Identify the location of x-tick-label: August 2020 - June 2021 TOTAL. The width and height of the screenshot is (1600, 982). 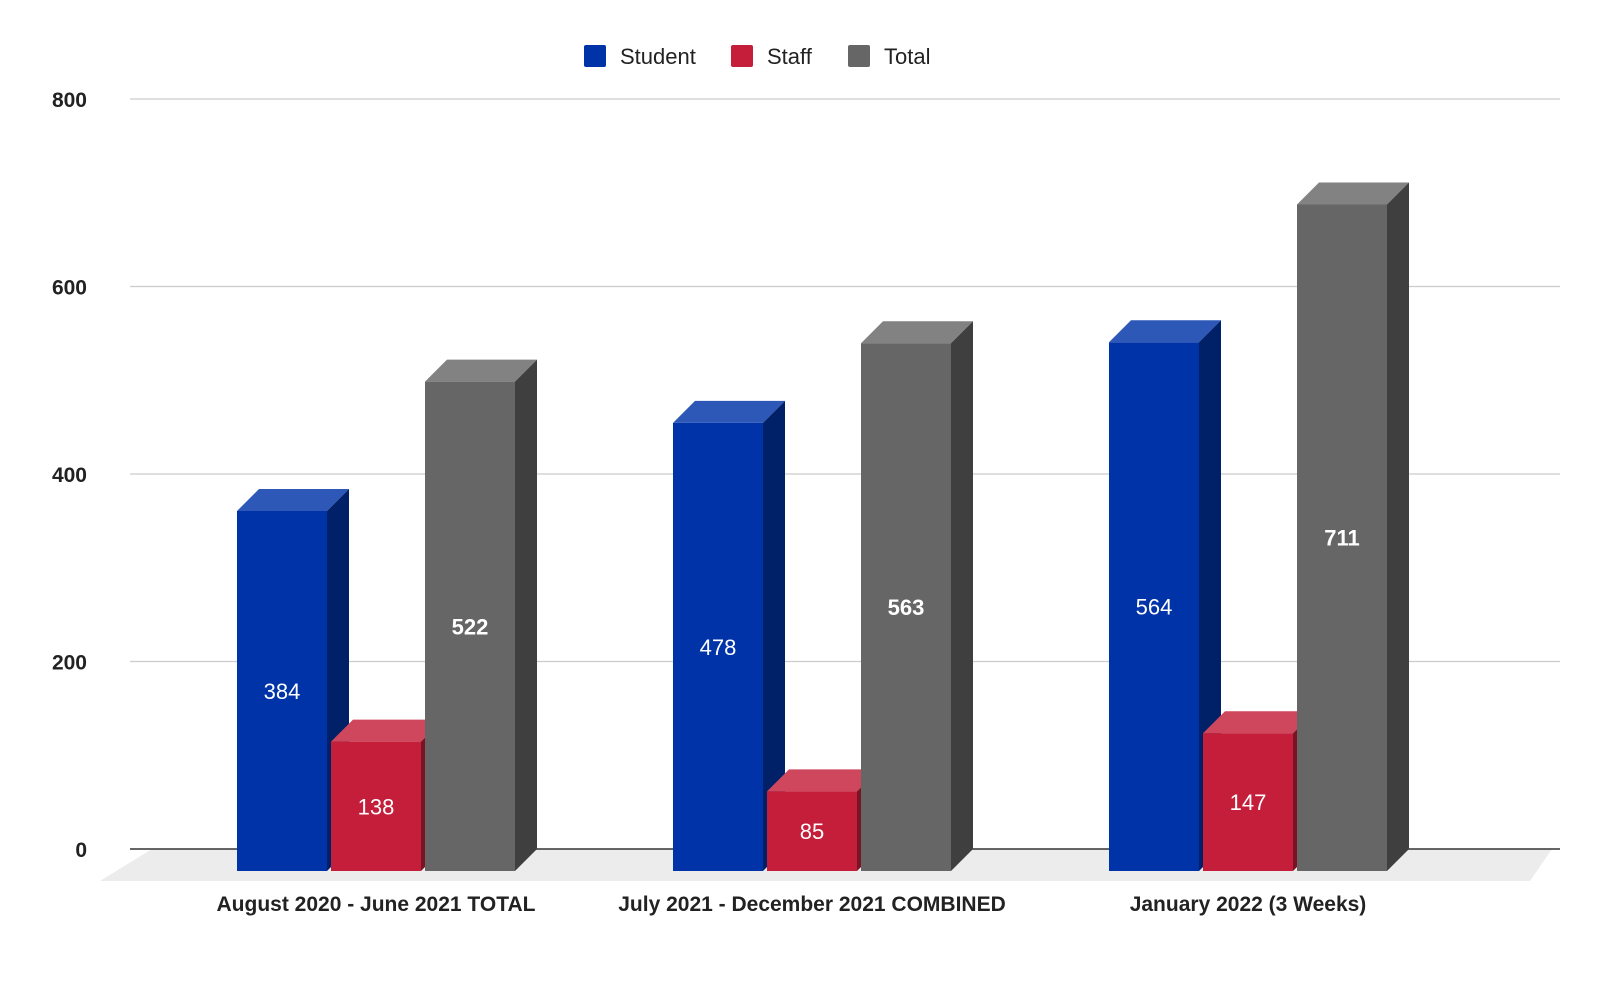
(376, 904).